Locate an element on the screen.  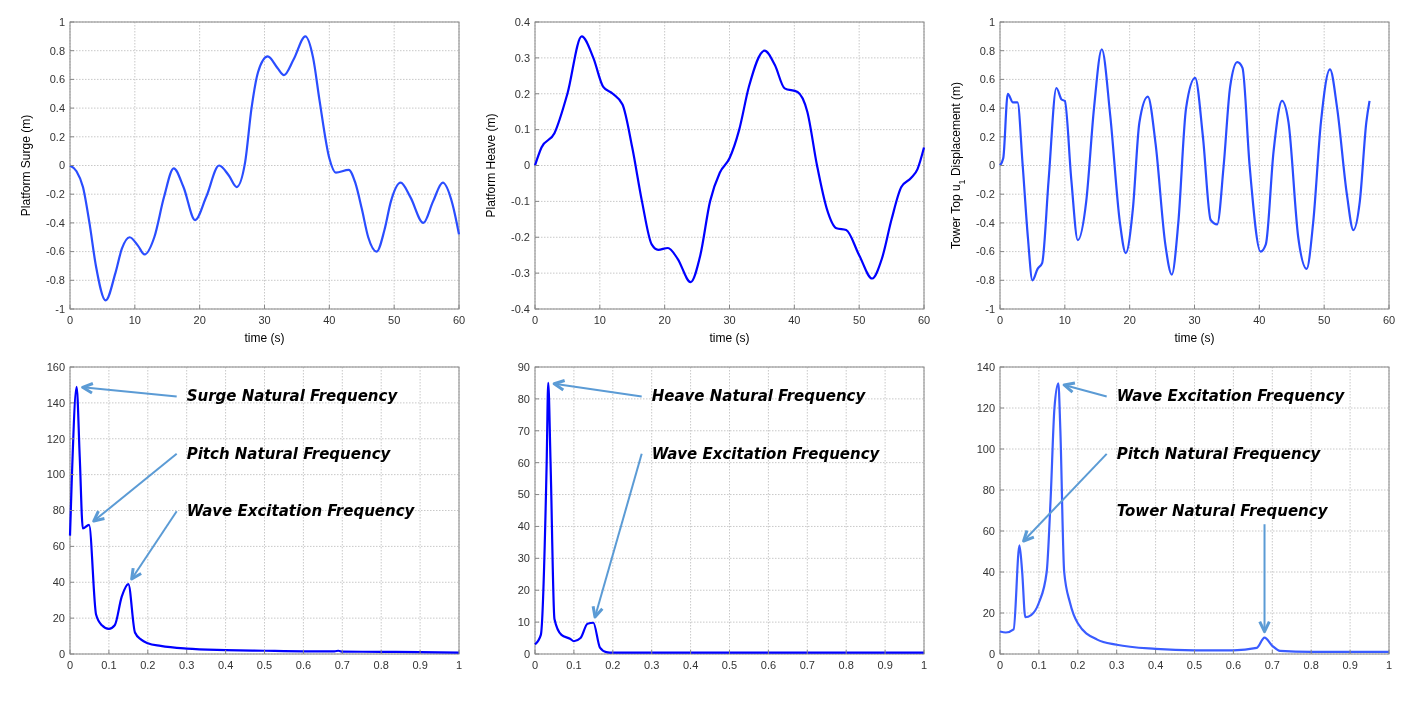
annotation: Tower Natural Frequency is located at coordinates (1222, 511).